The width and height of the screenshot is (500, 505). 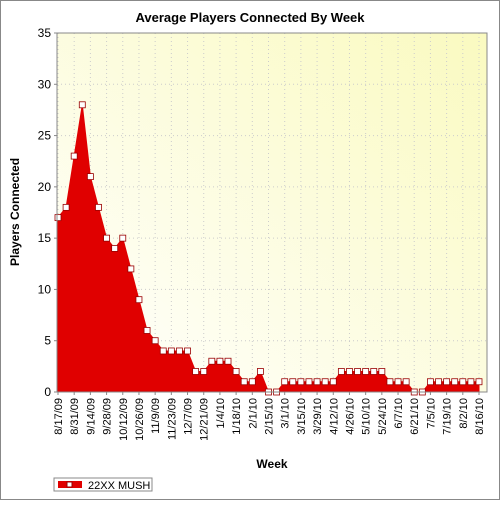 I want to click on x-tick-label: 6/7/10, so click(x=399, y=413).